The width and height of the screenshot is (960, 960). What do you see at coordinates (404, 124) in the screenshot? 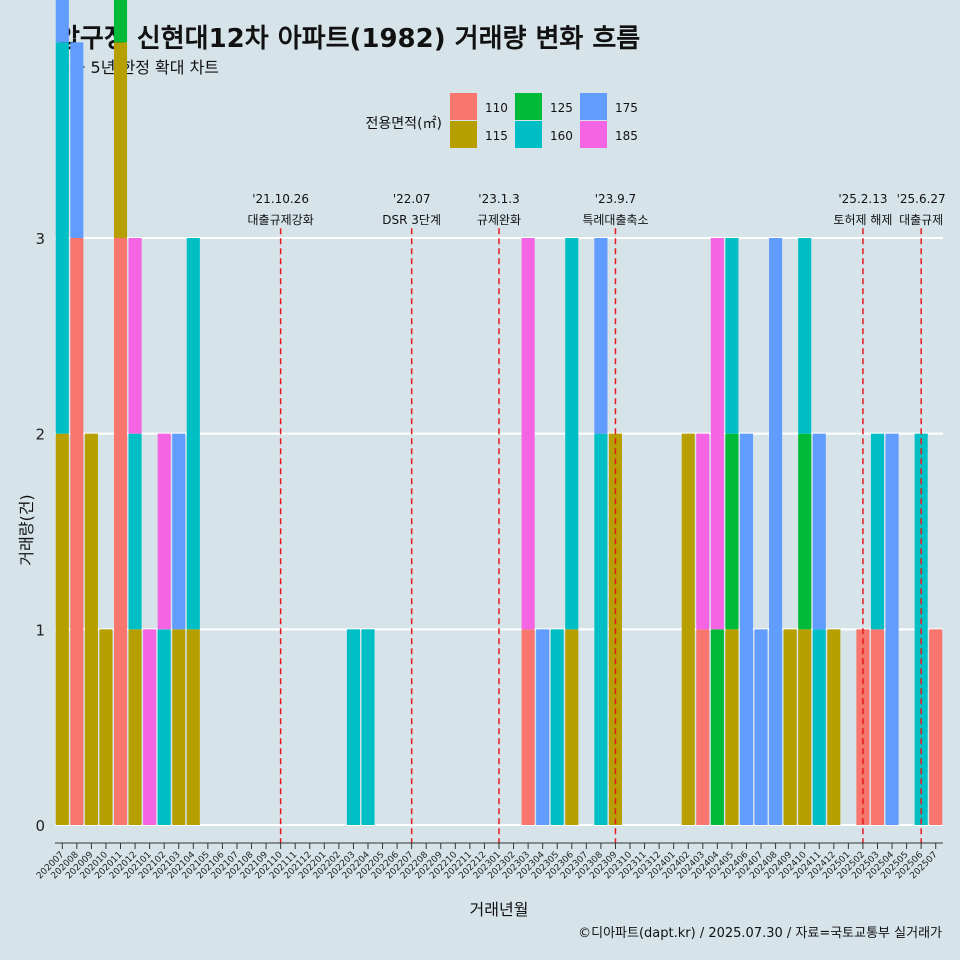
I see `legend-title: 전용면적(㎡)` at bounding box center [404, 124].